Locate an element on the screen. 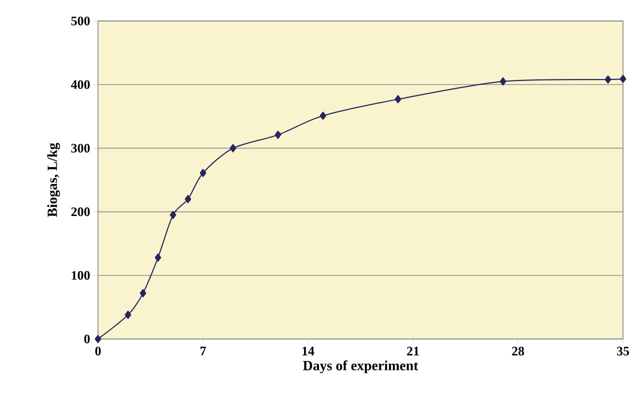 The image size is (638, 407). y-tick-label: 0 is located at coordinates (87, 339).